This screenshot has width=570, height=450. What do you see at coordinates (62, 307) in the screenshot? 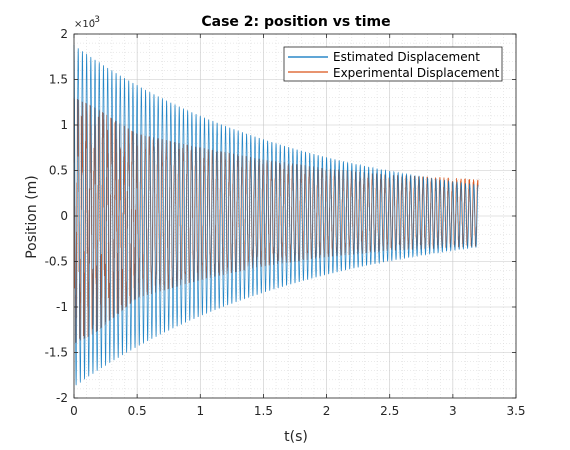
I see `y-tick-label: -1` at bounding box center [62, 307].